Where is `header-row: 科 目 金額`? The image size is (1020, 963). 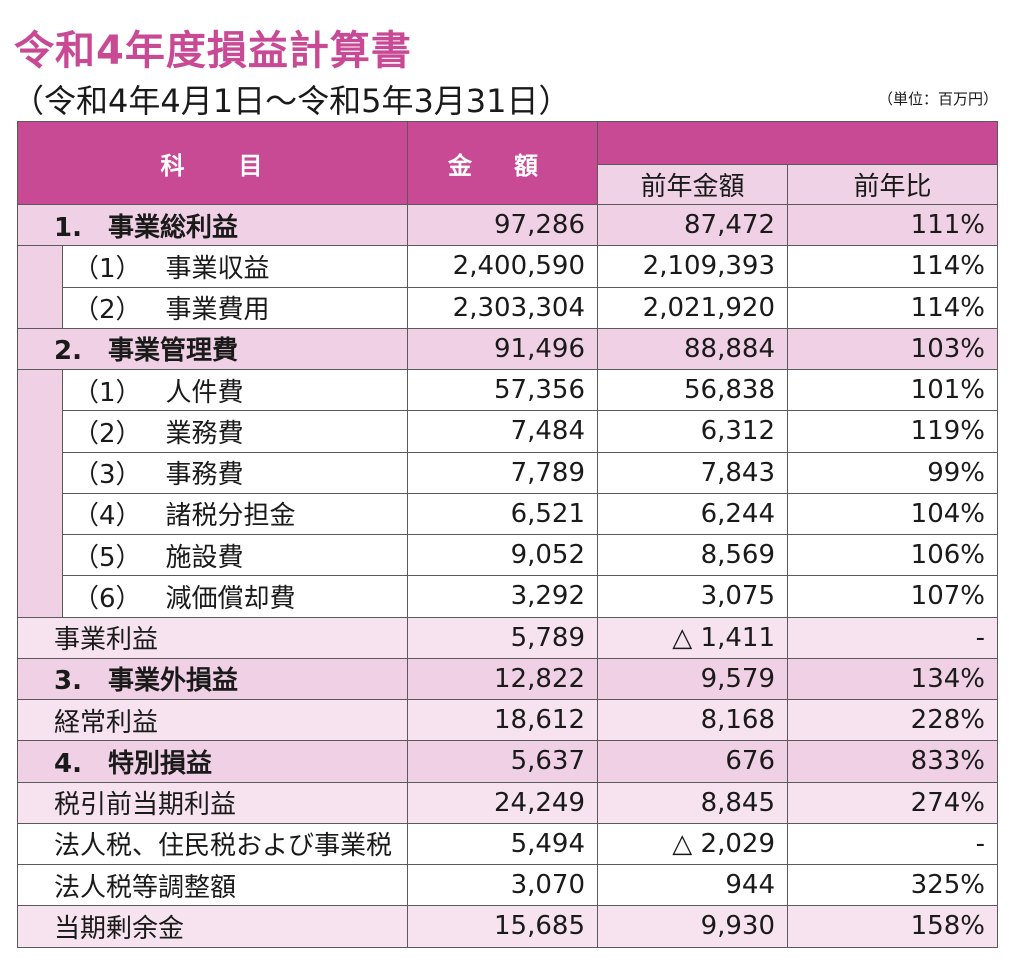
header-row: 科 目 金額 is located at coordinates (507, 163).